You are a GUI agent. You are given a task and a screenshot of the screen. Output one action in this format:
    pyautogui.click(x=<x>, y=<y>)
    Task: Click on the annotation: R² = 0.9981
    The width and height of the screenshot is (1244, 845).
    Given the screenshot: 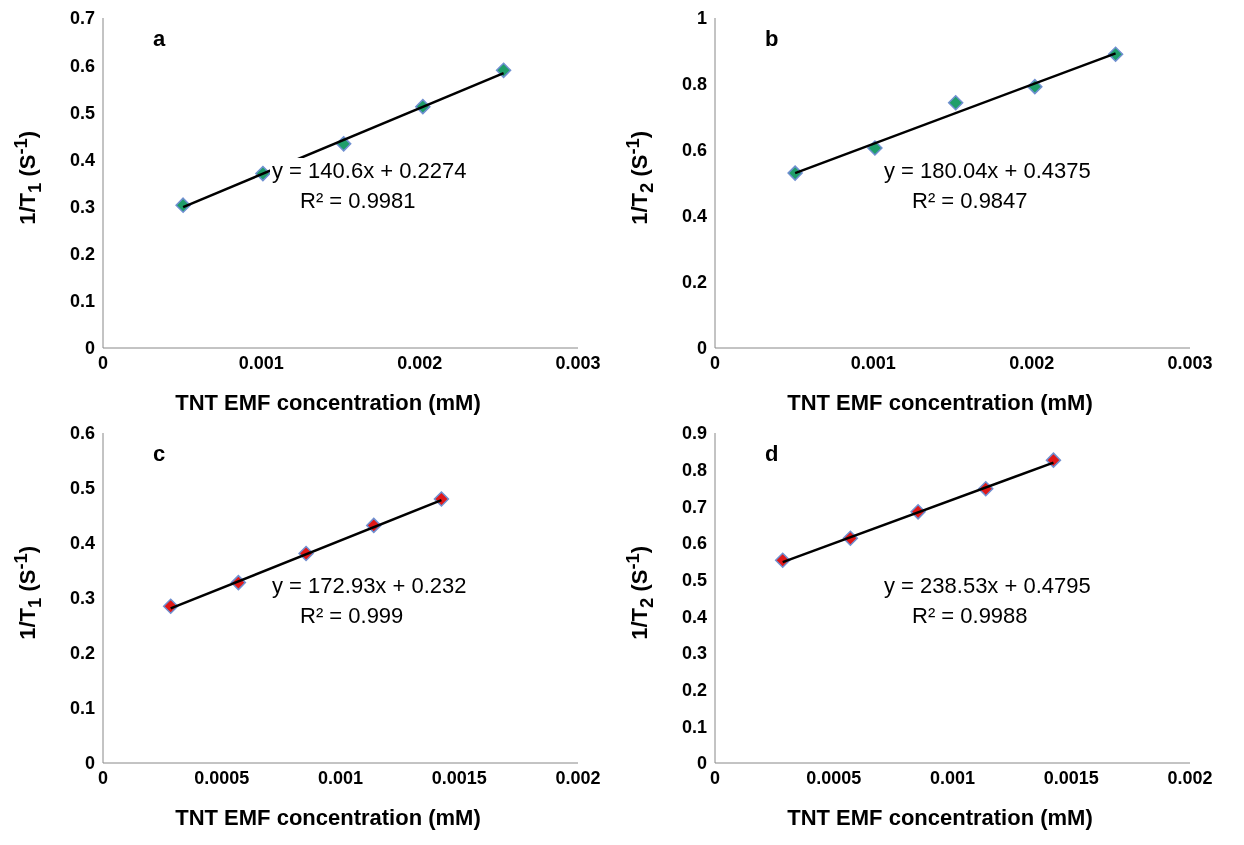 What is the action you would take?
    pyautogui.click(x=358, y=201)
    